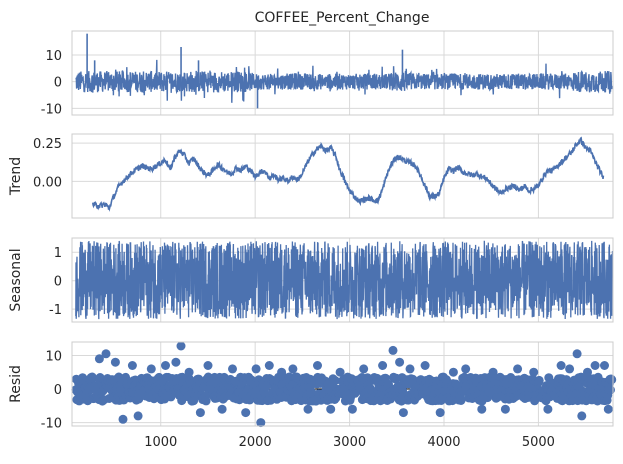 The width and height of the screenshot is (623, 464). Describe the element at coordinates (344, 81) in the screenshot. I see `observed-series-line` at that location.